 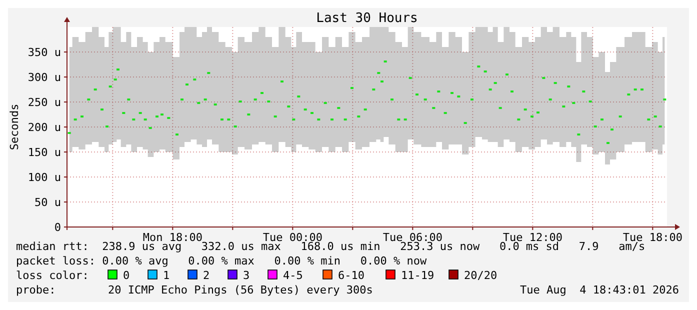 What do you see at coordinates (44, 102) in the screenshot?
I see `y-tick-label: 250 u` at bounding box center [44, 102].